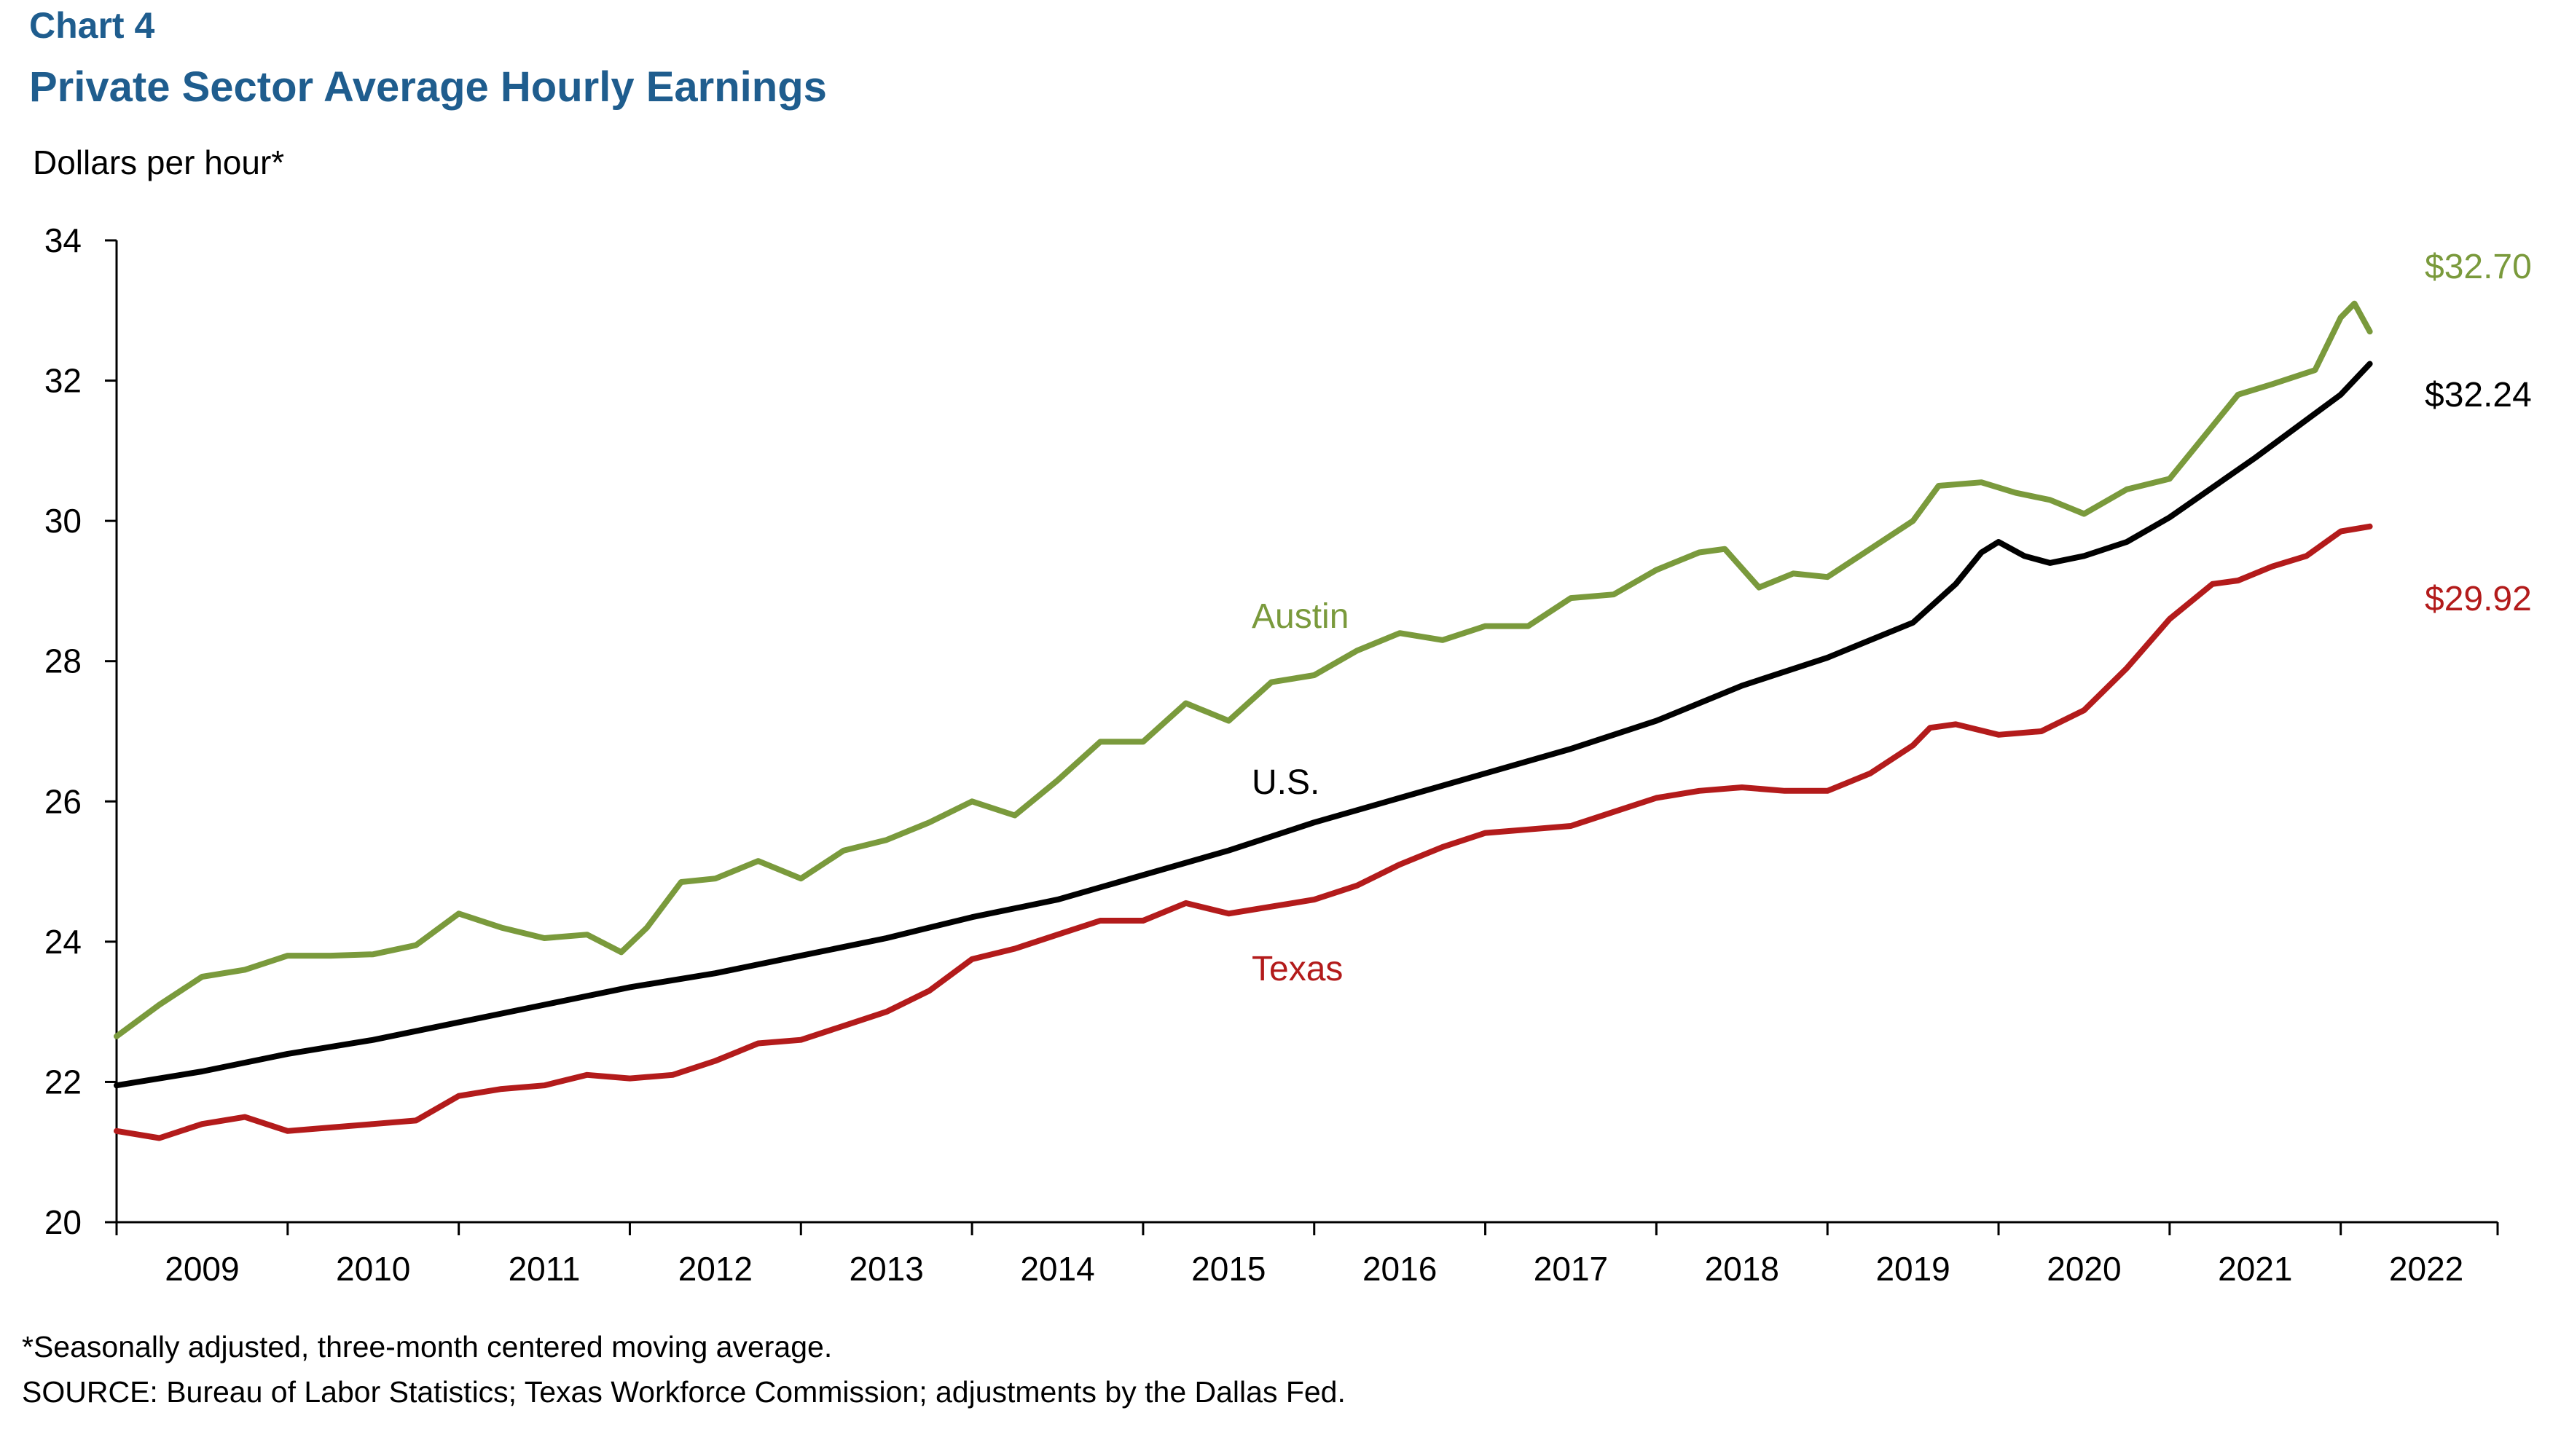 The image size is (2561, 1456). What do you see at coordinates (63, 381) in the screenshot?
I see `y-tick-label: 32` at bounding box center [63, 381].